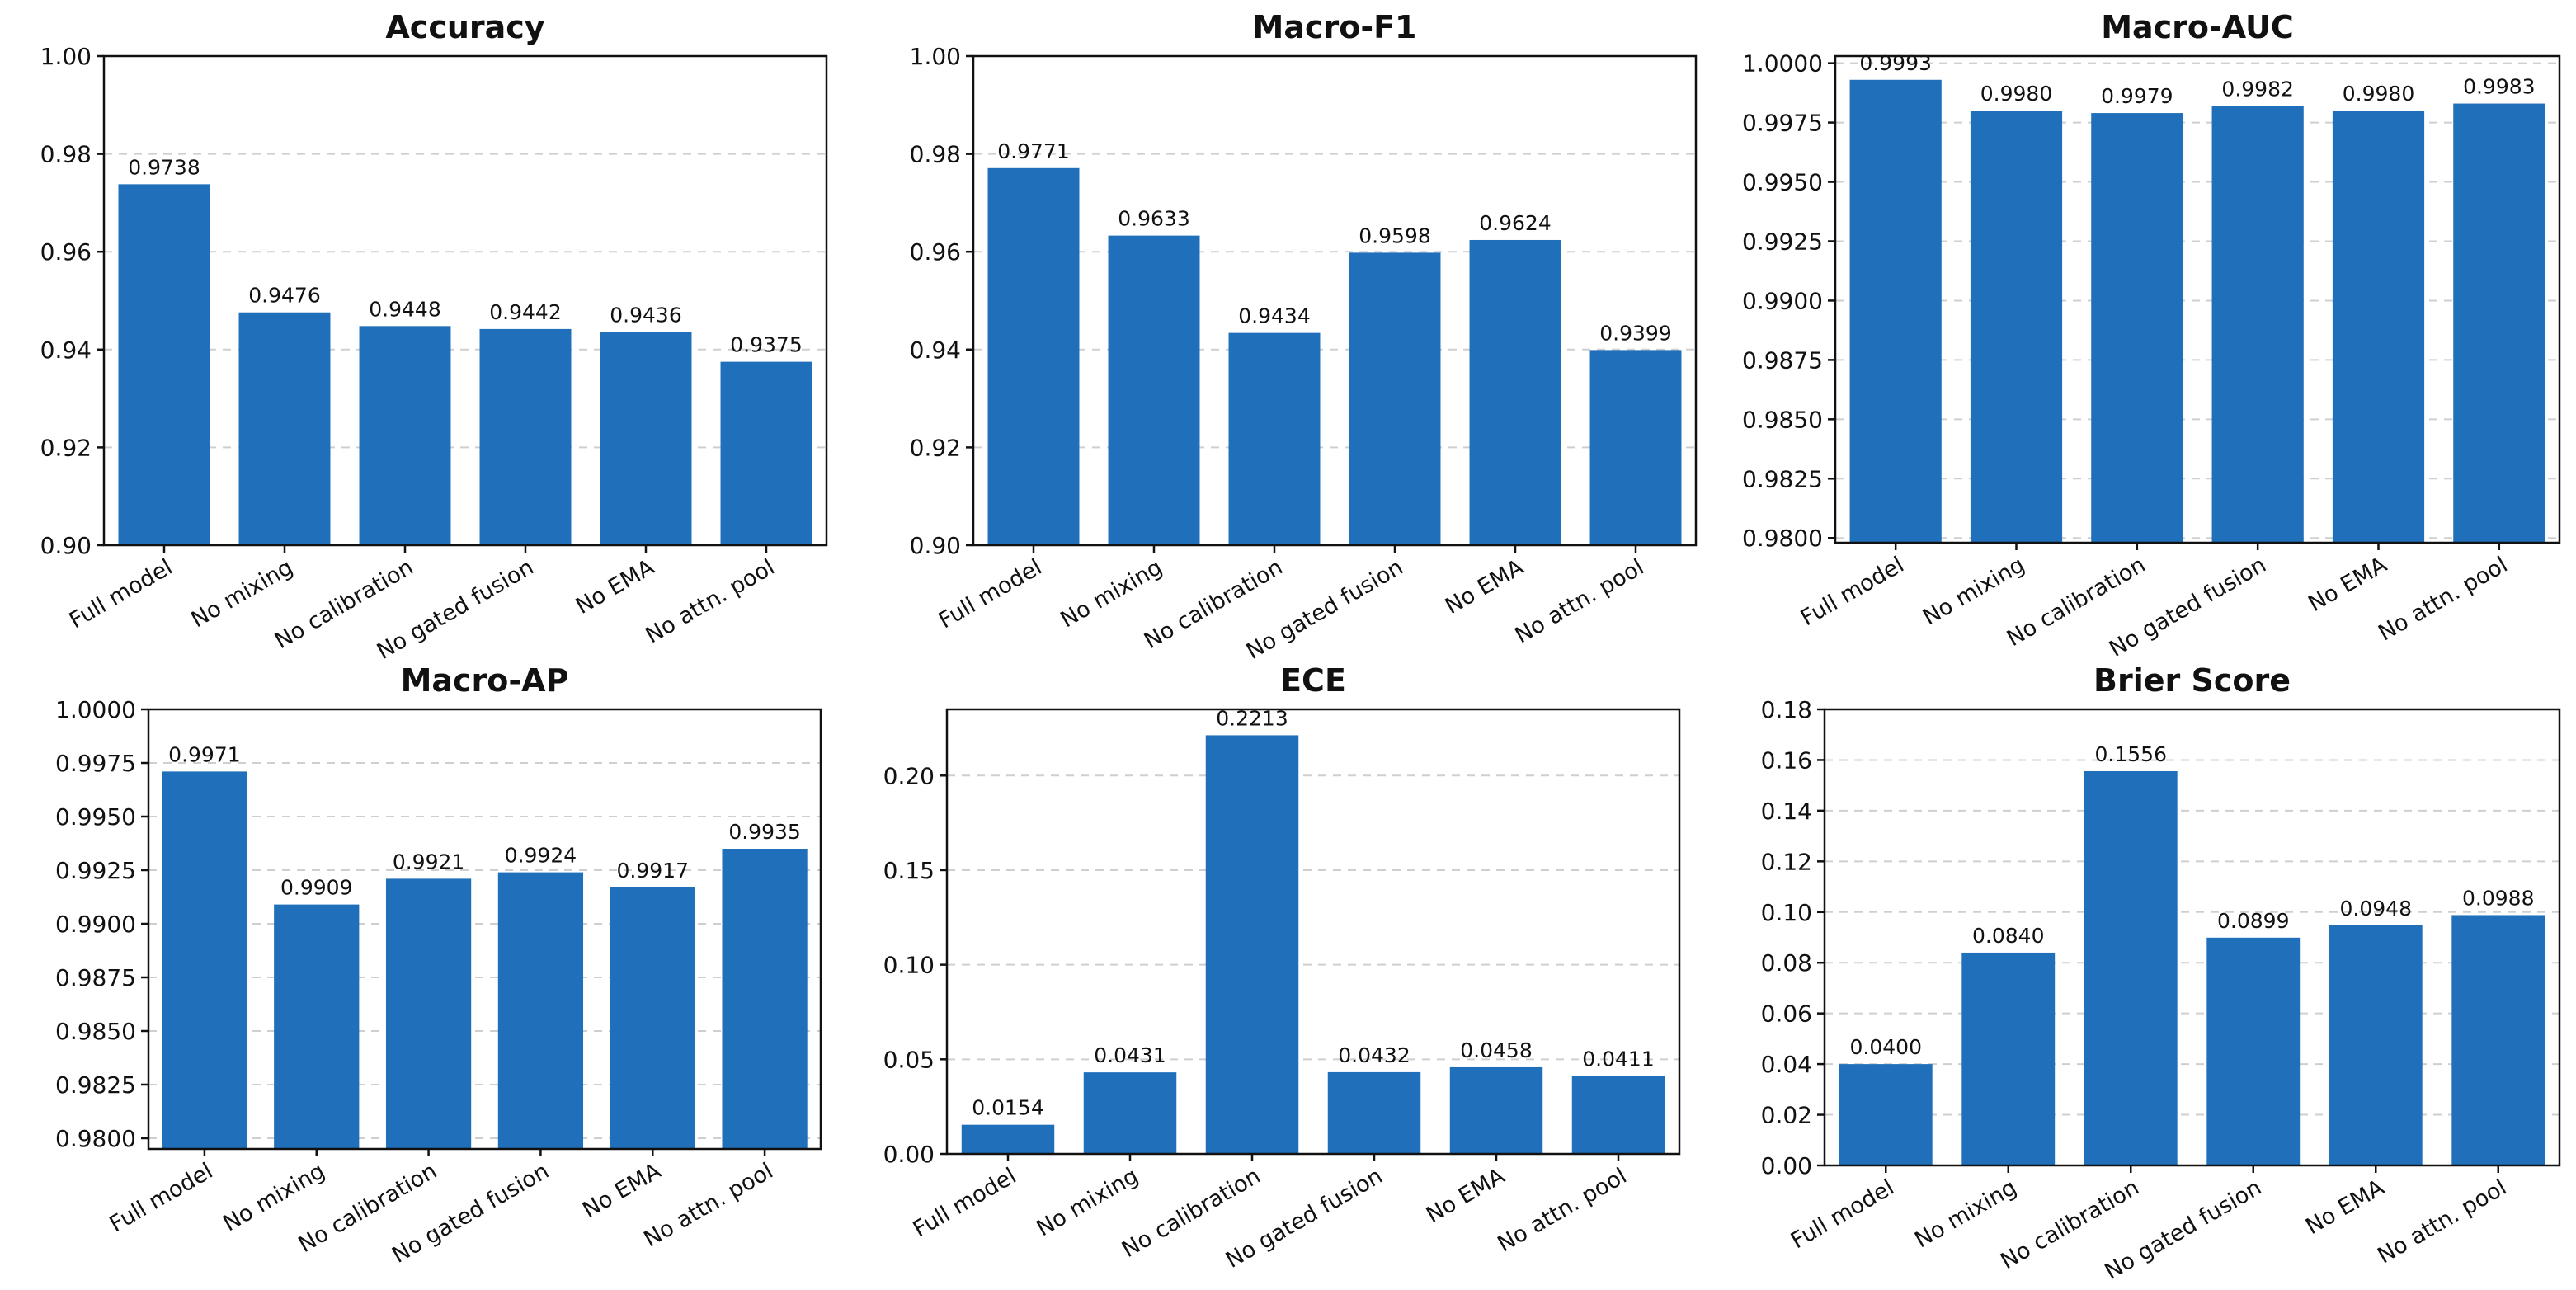 The image size is (2576, 1290). I want to click on chart-title: Brier Score, so click(2192, 680).